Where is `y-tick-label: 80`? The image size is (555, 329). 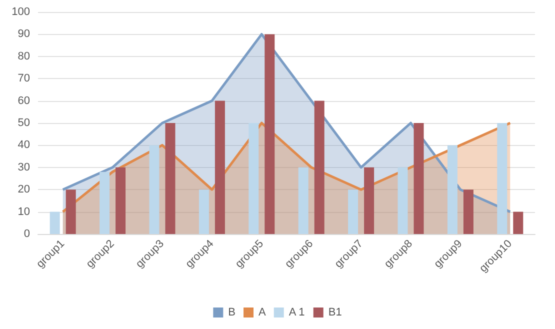
y-tick-label: 80 is located at coordinates (24, 56).